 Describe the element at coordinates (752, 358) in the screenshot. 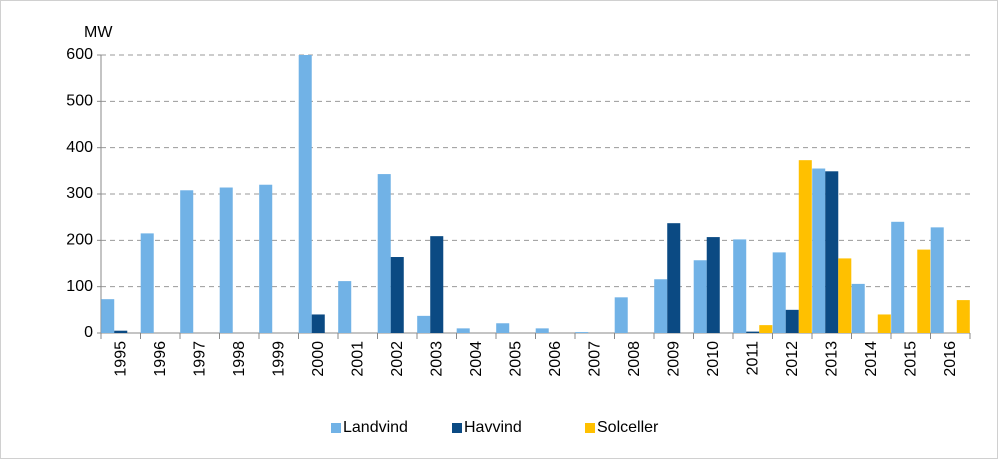

I see `x-tick-label: 2011` at that location.